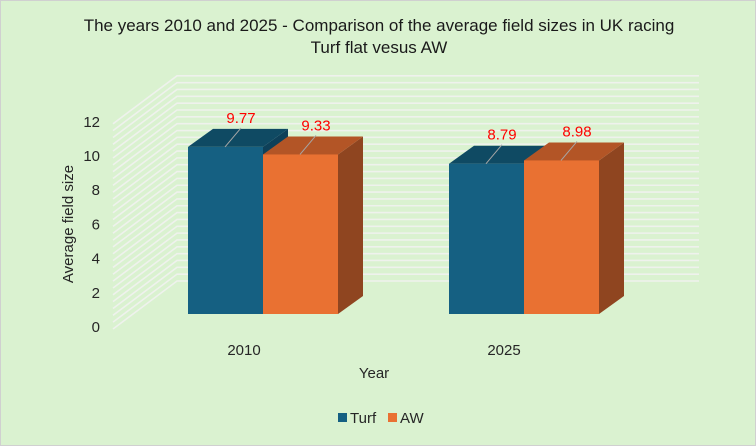 The image size is (756, 447). I want to click on y-tick-label: 10, so click(91, 156).